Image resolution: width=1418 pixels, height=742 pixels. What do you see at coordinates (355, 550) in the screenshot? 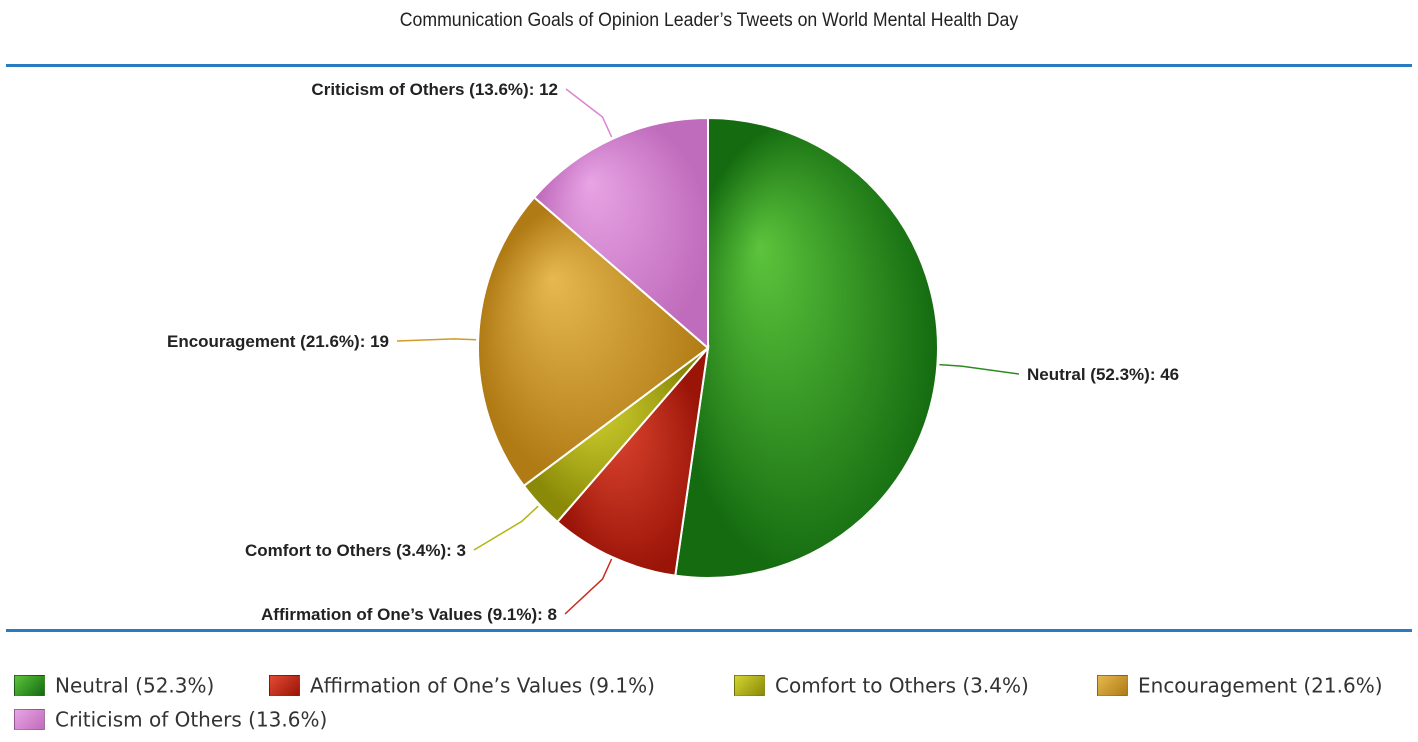
I see `slice-label-comfort-to-others: Comfort to Others (3.4%): 3` at bounding box center [355, 550].